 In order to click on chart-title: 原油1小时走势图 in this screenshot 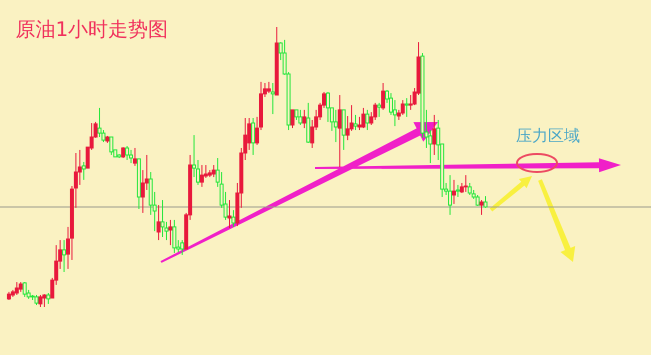, I will do `click(92, 29)`.